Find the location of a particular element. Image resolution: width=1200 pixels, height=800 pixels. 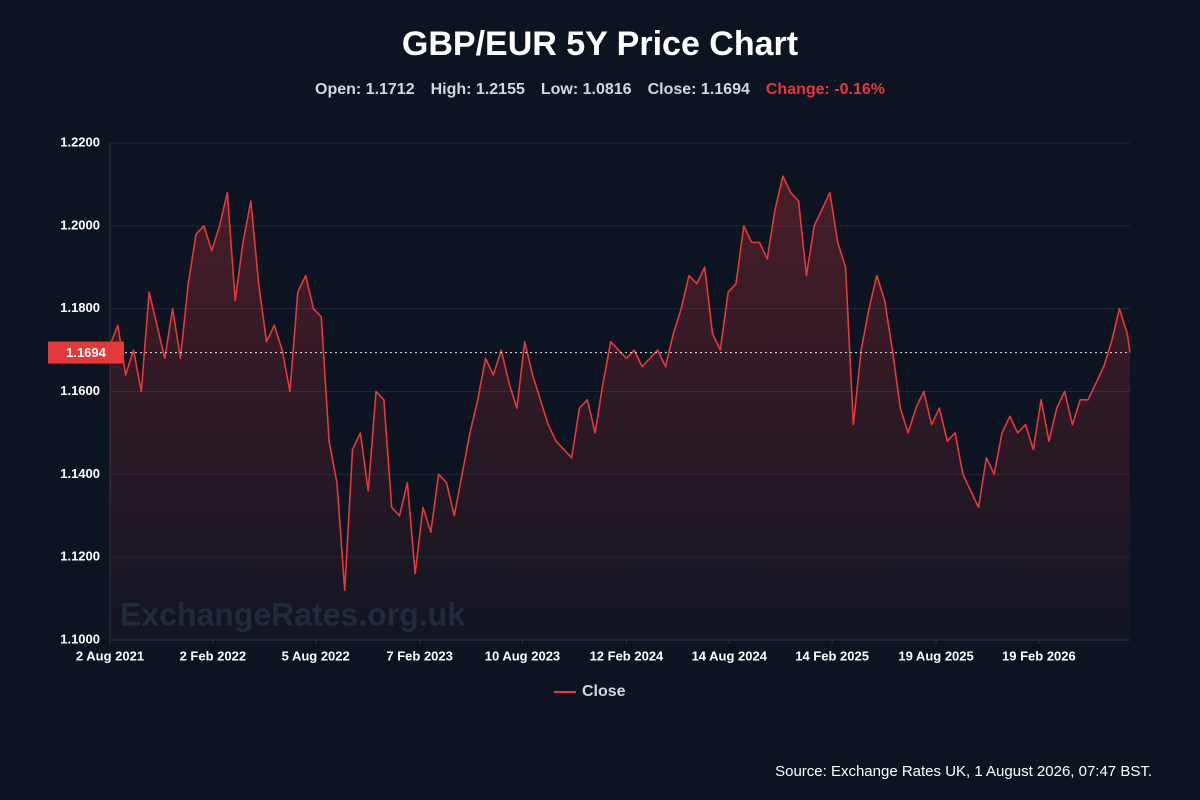

stat: Close: 1.1694 is located at coordinates (699, 89).